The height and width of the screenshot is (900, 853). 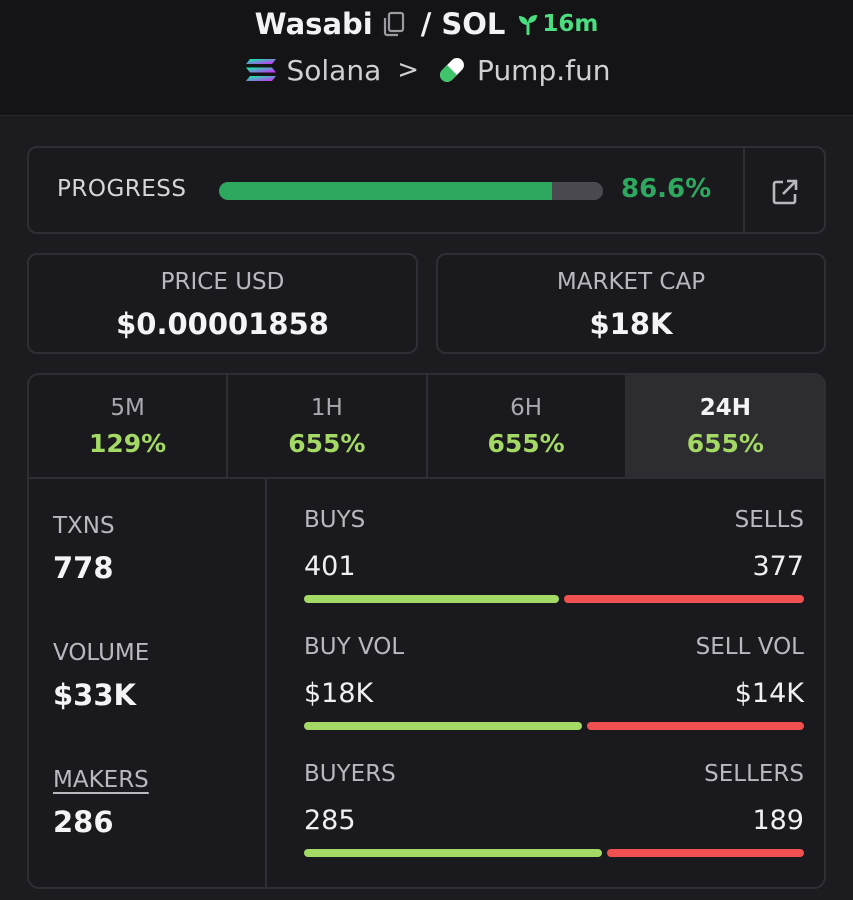 I want to click on dex-link: Pump.fun, so click(x=544, y=70).